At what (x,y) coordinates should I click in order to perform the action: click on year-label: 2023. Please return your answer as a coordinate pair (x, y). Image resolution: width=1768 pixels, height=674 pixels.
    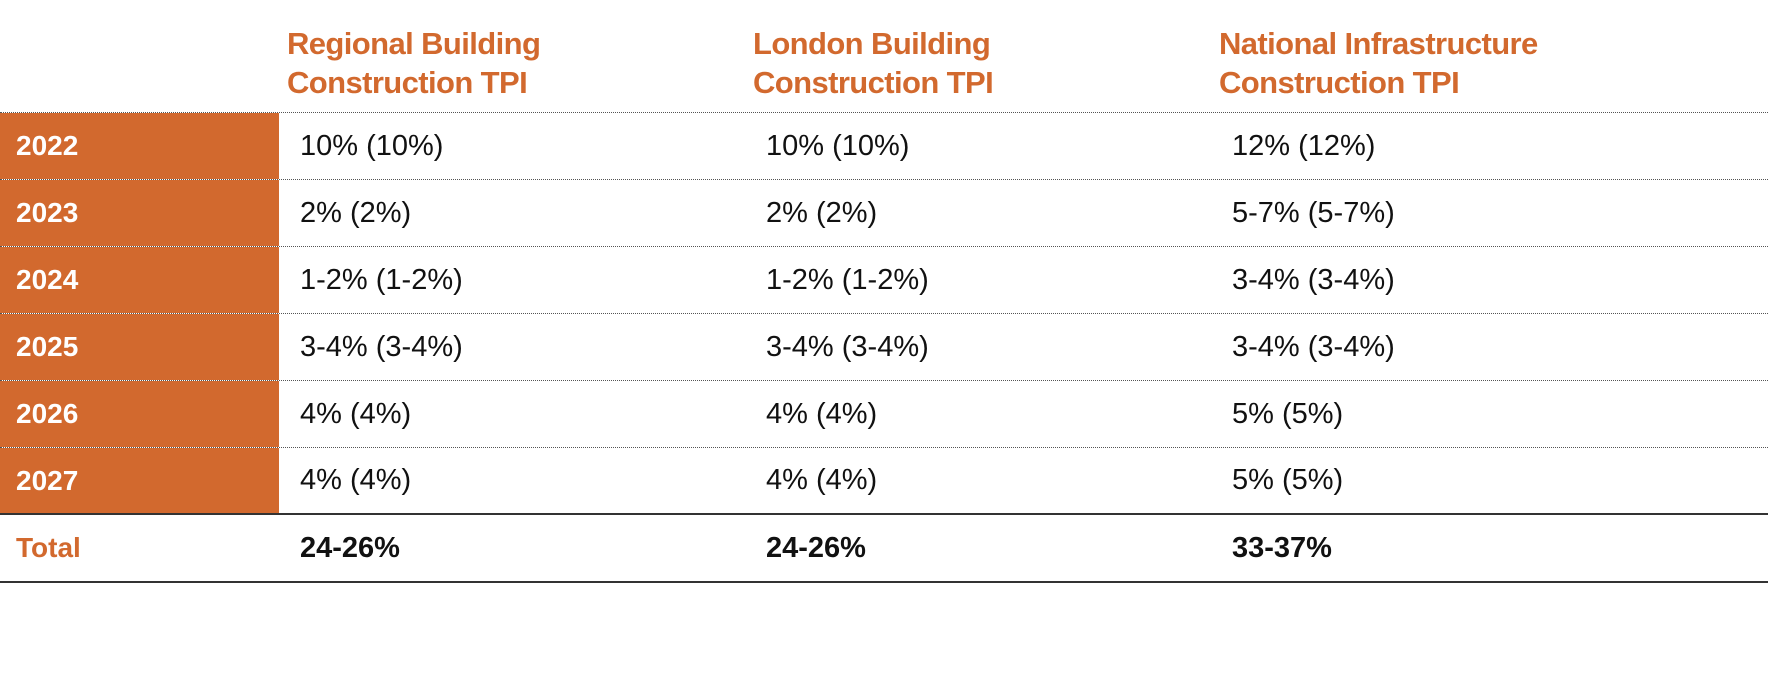
    Looking at the image, I should click on (139, 213).